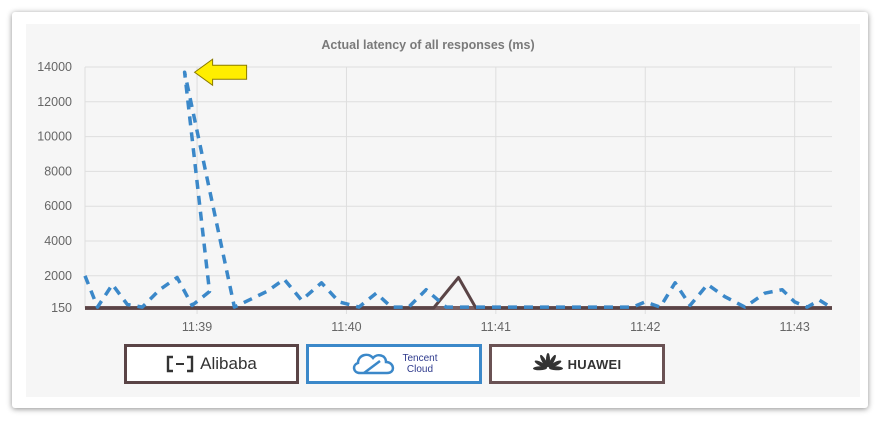 The image size is (880, 421). Describe the element at coordinates (420, 369) in the screenshot. I see `legend-tencent-line2: Cloud` at that location.